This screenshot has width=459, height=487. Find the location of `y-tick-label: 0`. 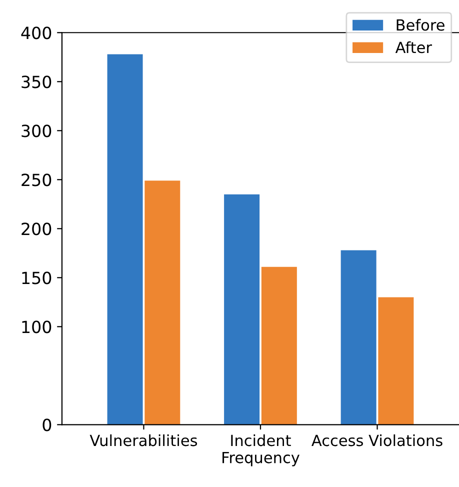

y-tick-label: 0 is located at coordinates (47, 425).